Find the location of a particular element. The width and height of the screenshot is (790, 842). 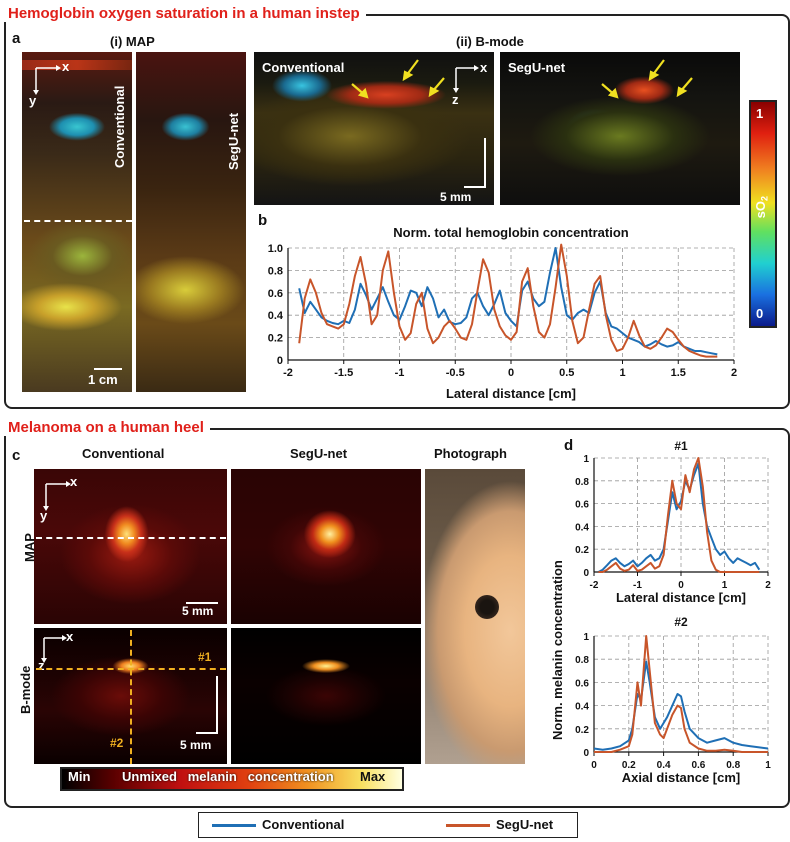

map-segunet-image is located at coordinates (191, 222).